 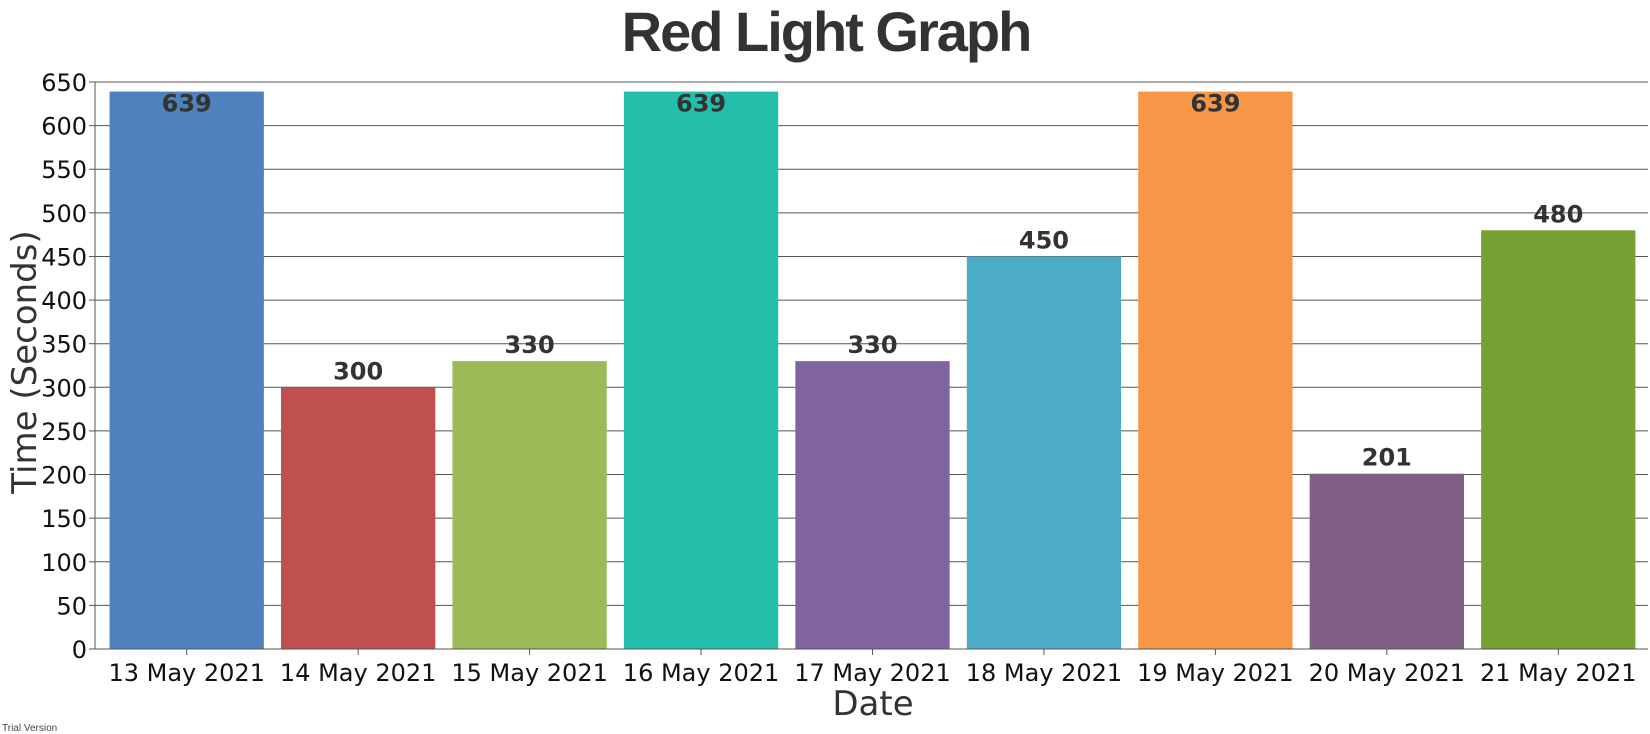 I want to click on x-tick-label: 19 May 2021, so click(x=1215, y=673).